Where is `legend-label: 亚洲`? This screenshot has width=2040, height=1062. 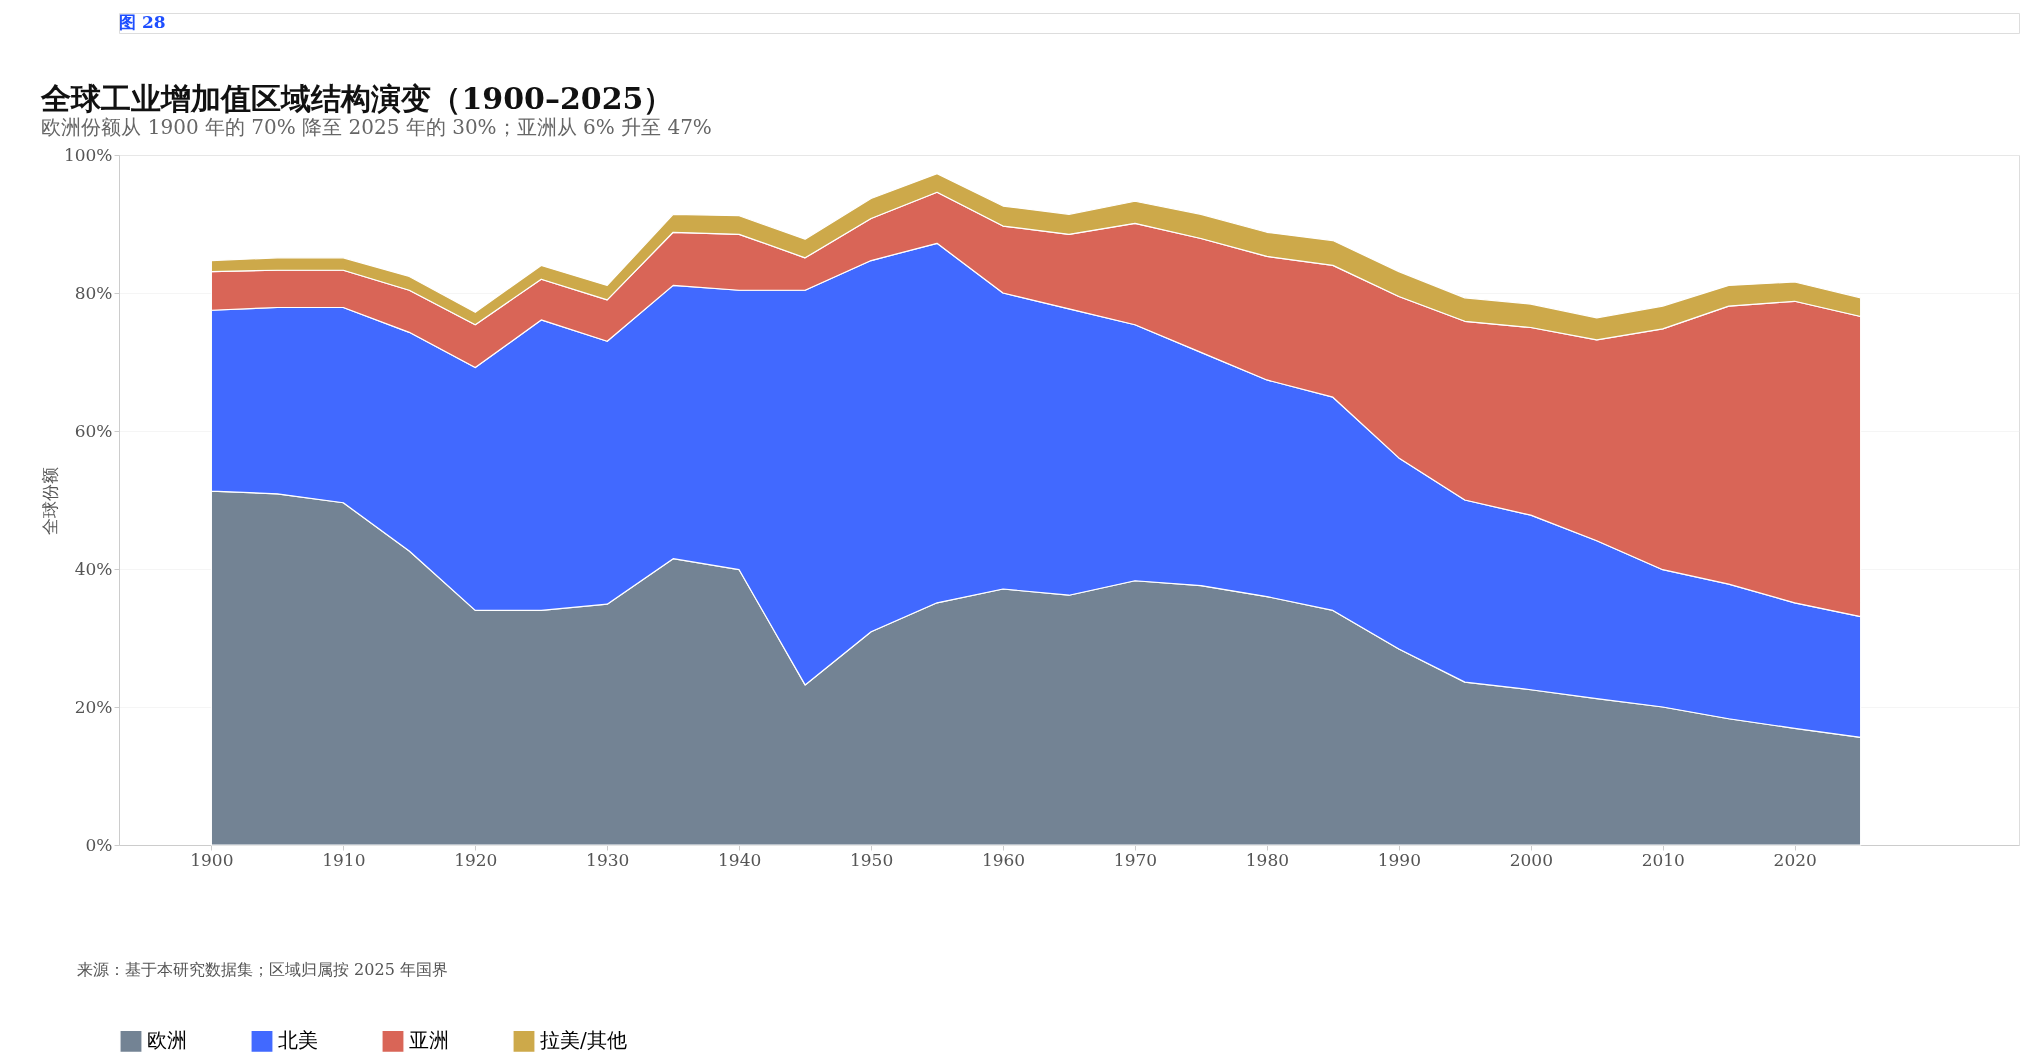 legend-label: 亚洲 is located at coordinates (429, 1040).